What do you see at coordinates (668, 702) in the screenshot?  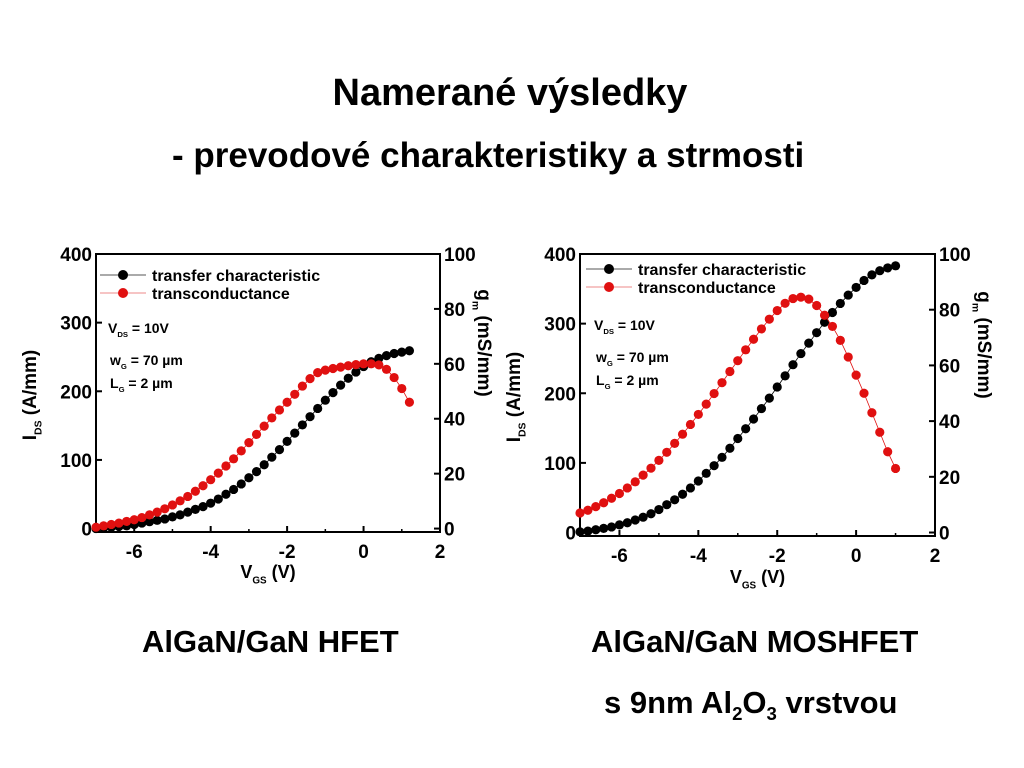 I see `caption-moshfet-line2-a: s 9nm Al` at bounding box center [668, 702].